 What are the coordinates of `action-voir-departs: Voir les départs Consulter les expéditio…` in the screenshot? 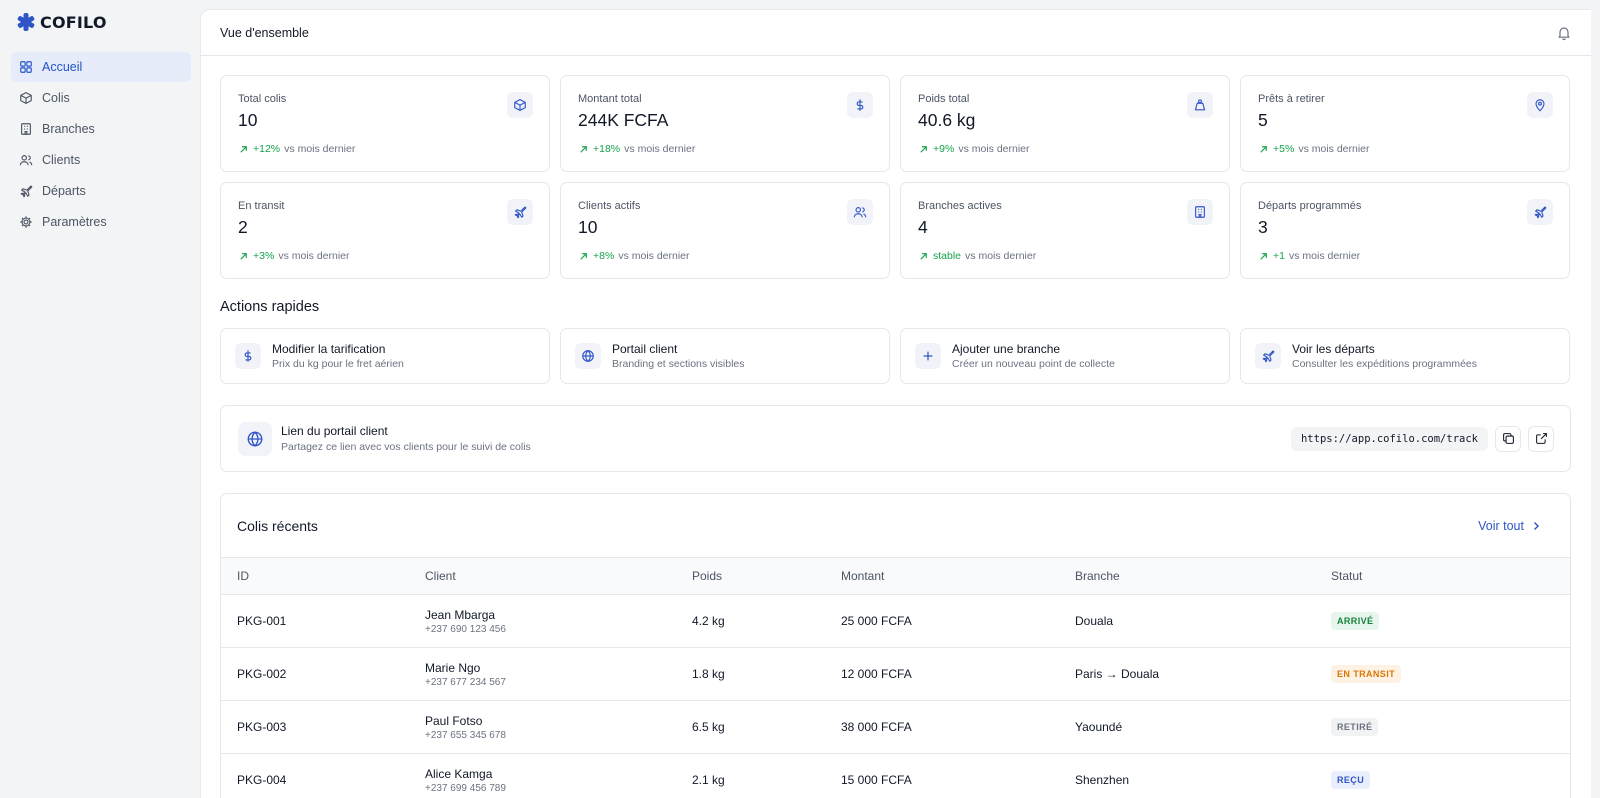 It's located at (1405, 356).